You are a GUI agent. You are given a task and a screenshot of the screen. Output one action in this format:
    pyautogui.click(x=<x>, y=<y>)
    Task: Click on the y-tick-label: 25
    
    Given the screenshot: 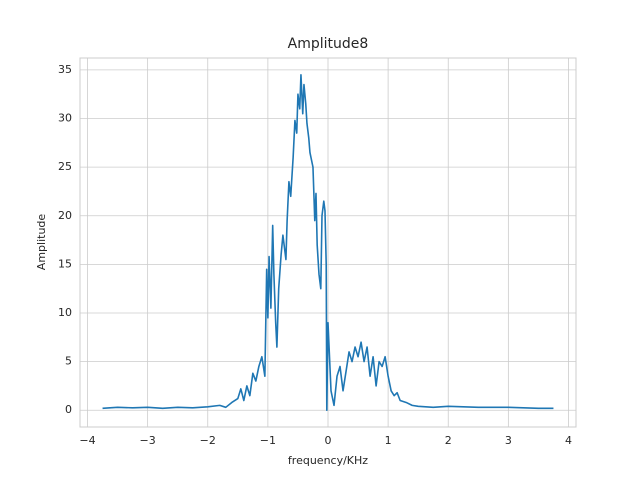 What is the action you would take?
    pyautogui.click(x=65, y=166)
    